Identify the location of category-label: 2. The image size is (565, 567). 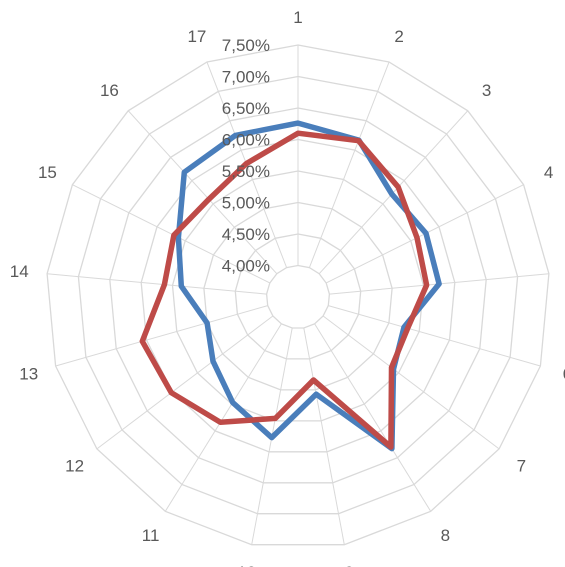
(398, 36).